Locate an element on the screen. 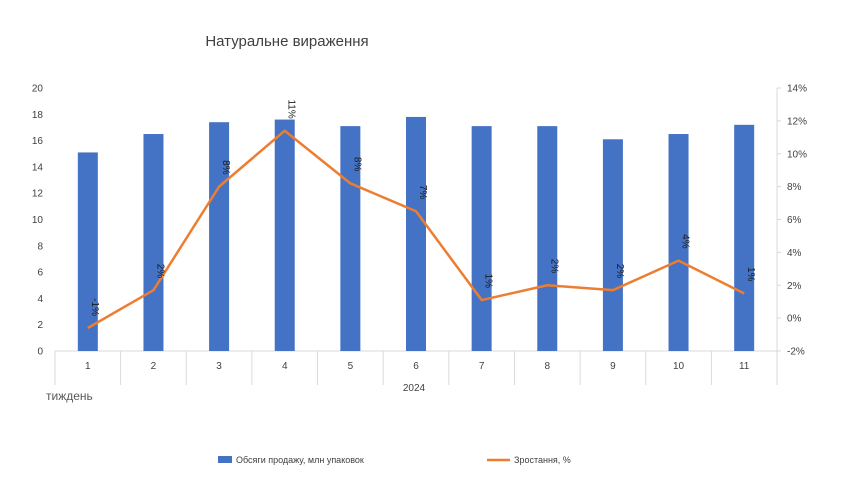 Image resolution: width=850 pixels, height=490 pixels. y-left-tick-label: 18 is located at coordinates (38, 115).